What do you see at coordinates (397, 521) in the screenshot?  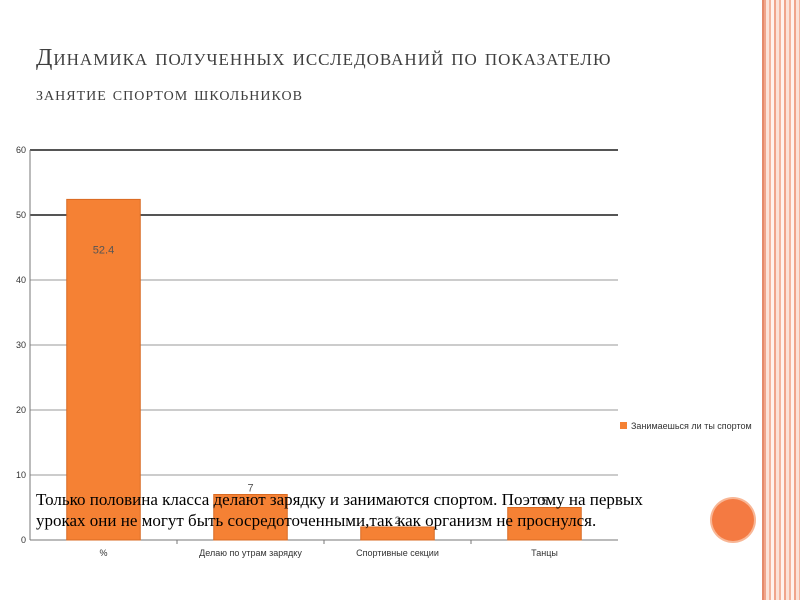 I see `data-label: 2` at bounding box center [397, 521].